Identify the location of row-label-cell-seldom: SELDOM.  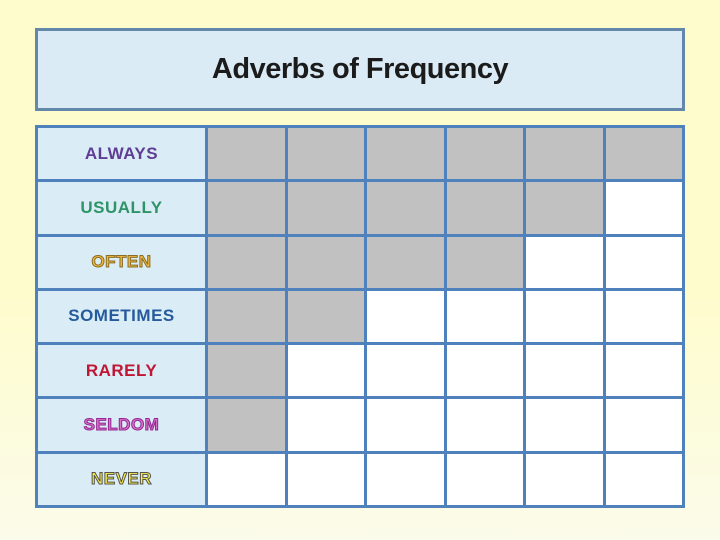
(121, 425).